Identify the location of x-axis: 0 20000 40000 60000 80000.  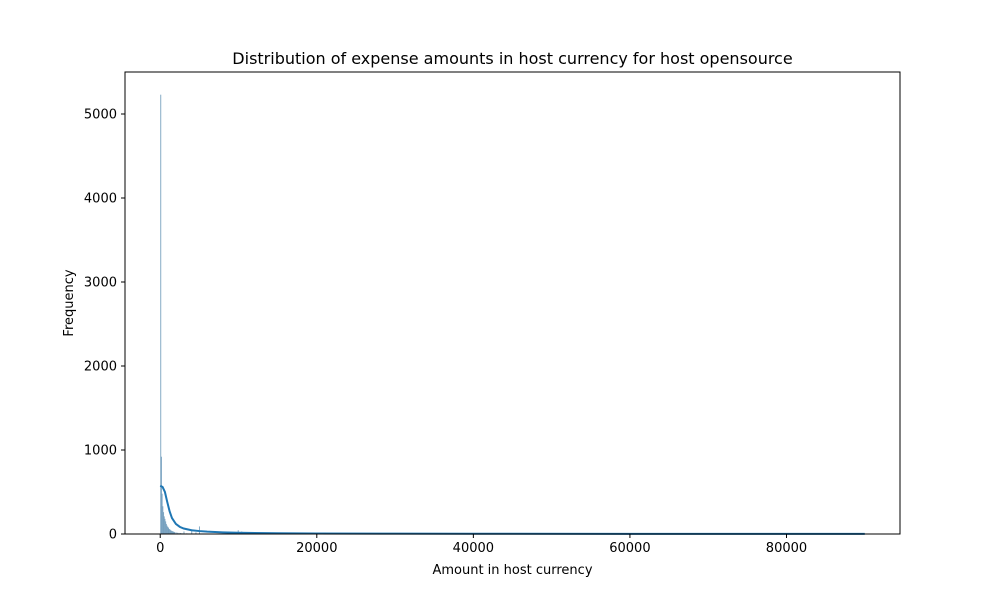
(481, 545).